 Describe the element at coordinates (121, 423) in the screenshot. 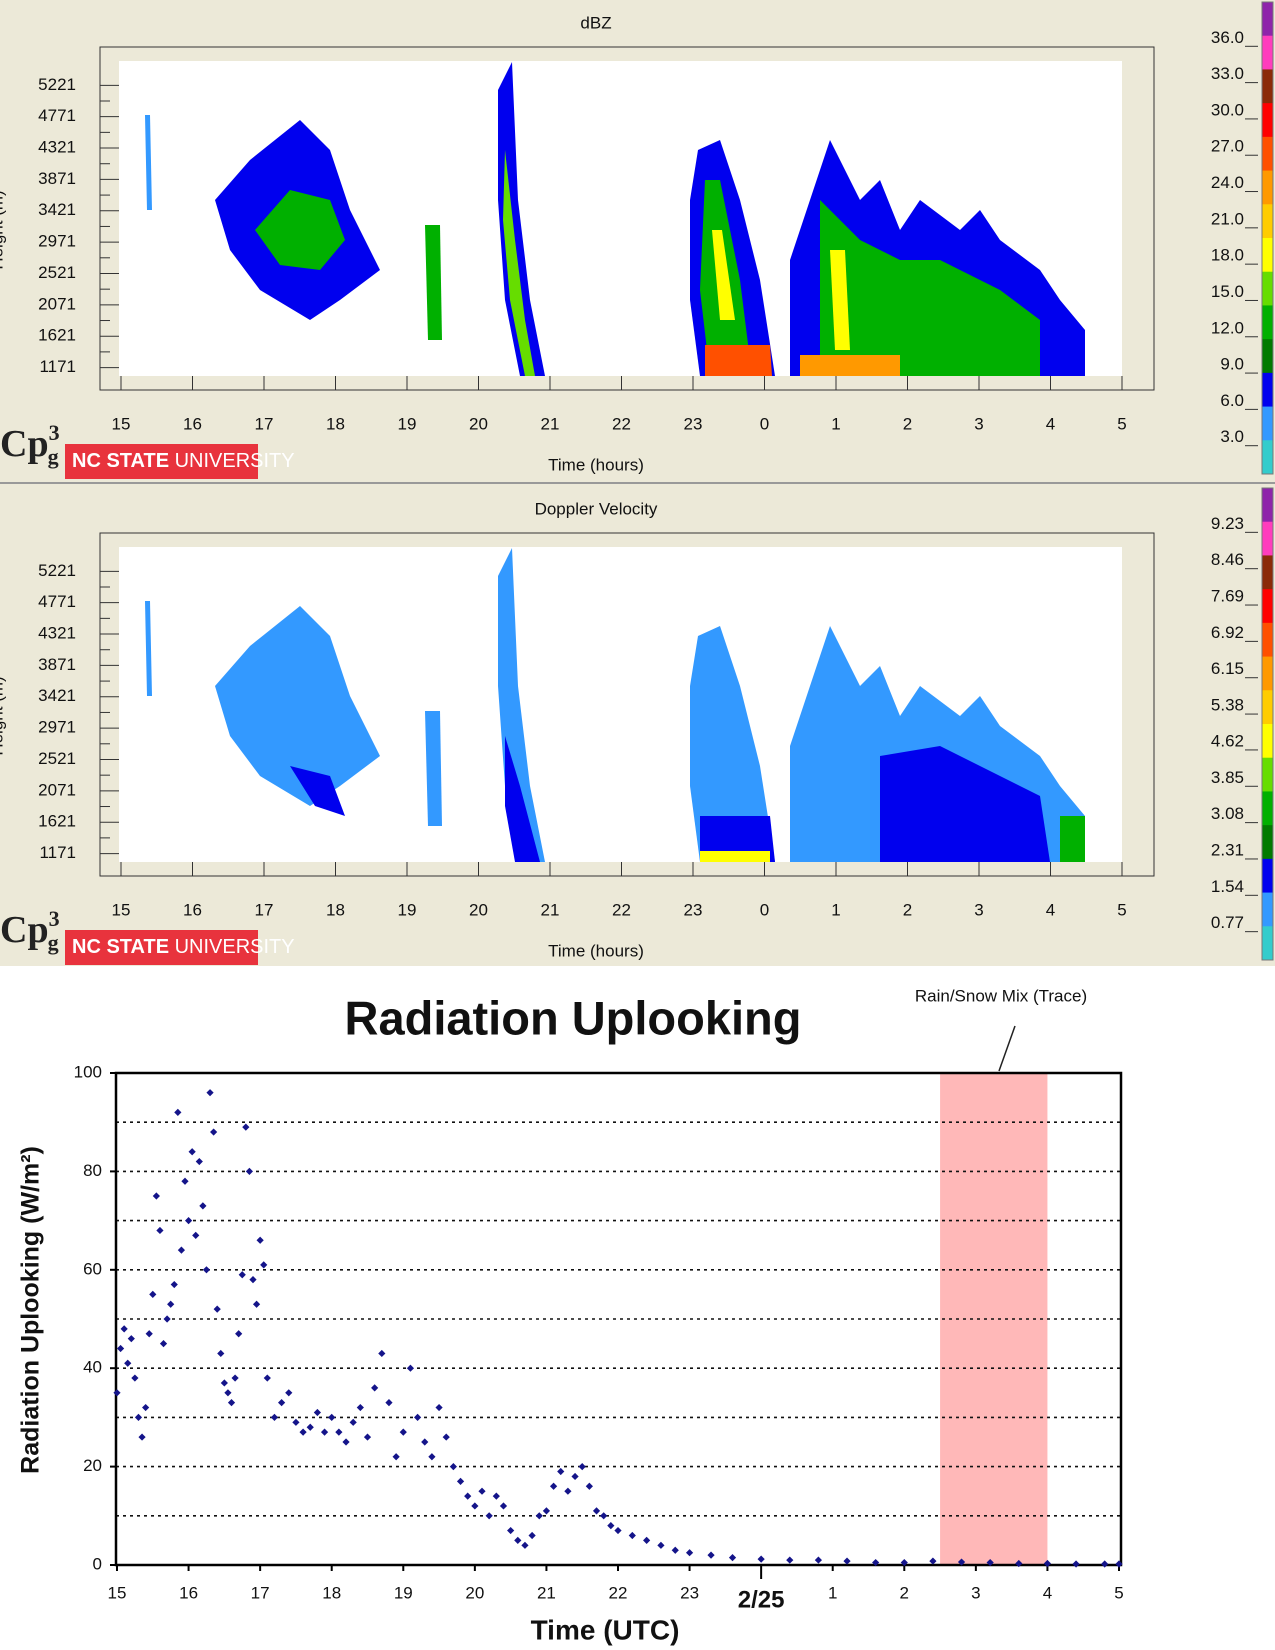

I see `x-tick-label: 15` at that location.